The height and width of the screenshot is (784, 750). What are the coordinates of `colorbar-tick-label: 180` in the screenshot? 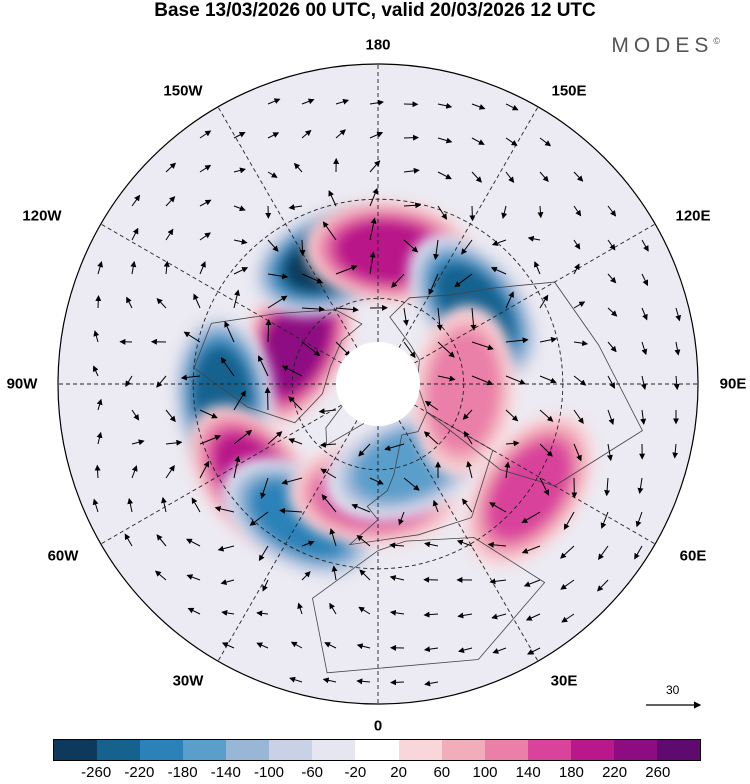 It's located at (571, 772).